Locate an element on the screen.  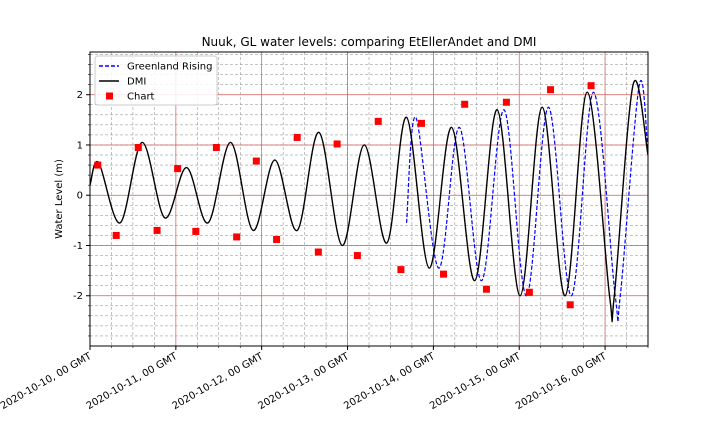
legend-label: Greenland Rising is located at coordinates (169, 67).